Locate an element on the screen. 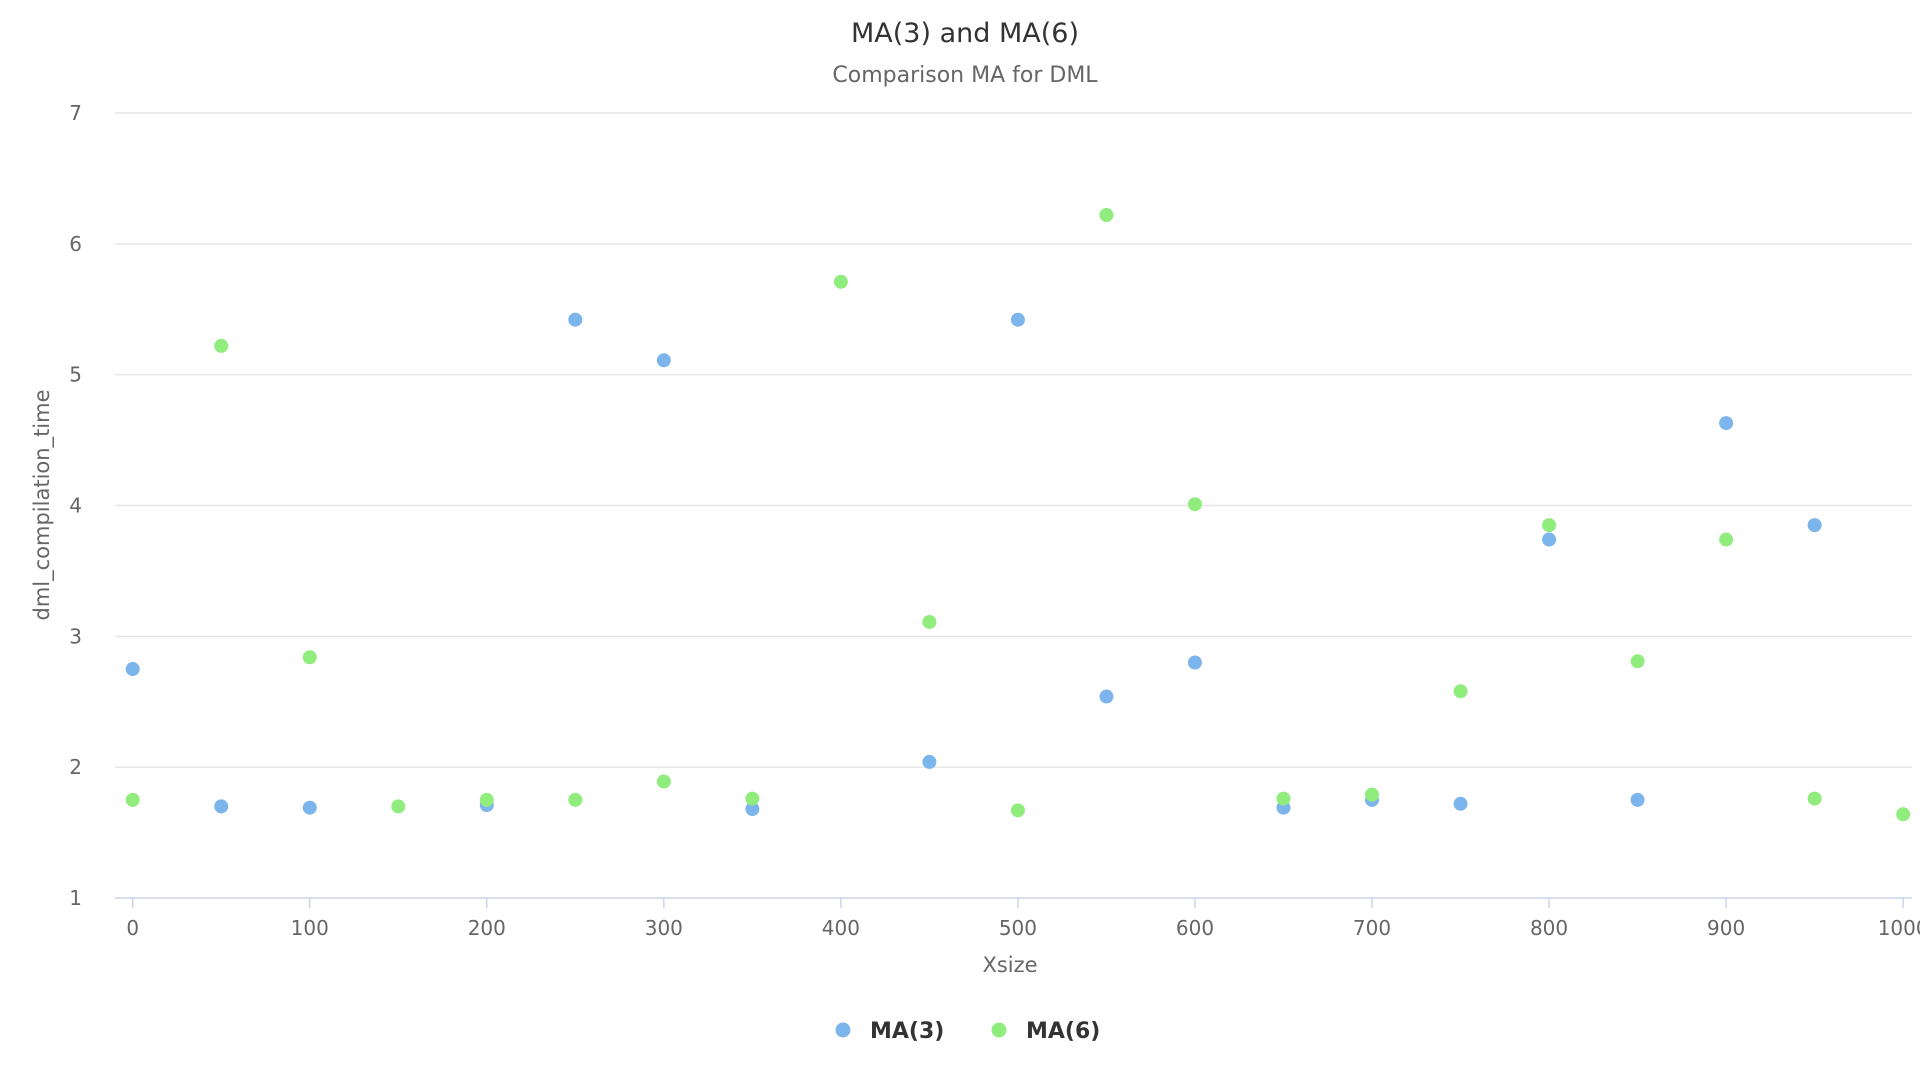 The image size is (1920, 1080). legend-item-series-2: MA(6) is located at coordinates (1046, 1031).